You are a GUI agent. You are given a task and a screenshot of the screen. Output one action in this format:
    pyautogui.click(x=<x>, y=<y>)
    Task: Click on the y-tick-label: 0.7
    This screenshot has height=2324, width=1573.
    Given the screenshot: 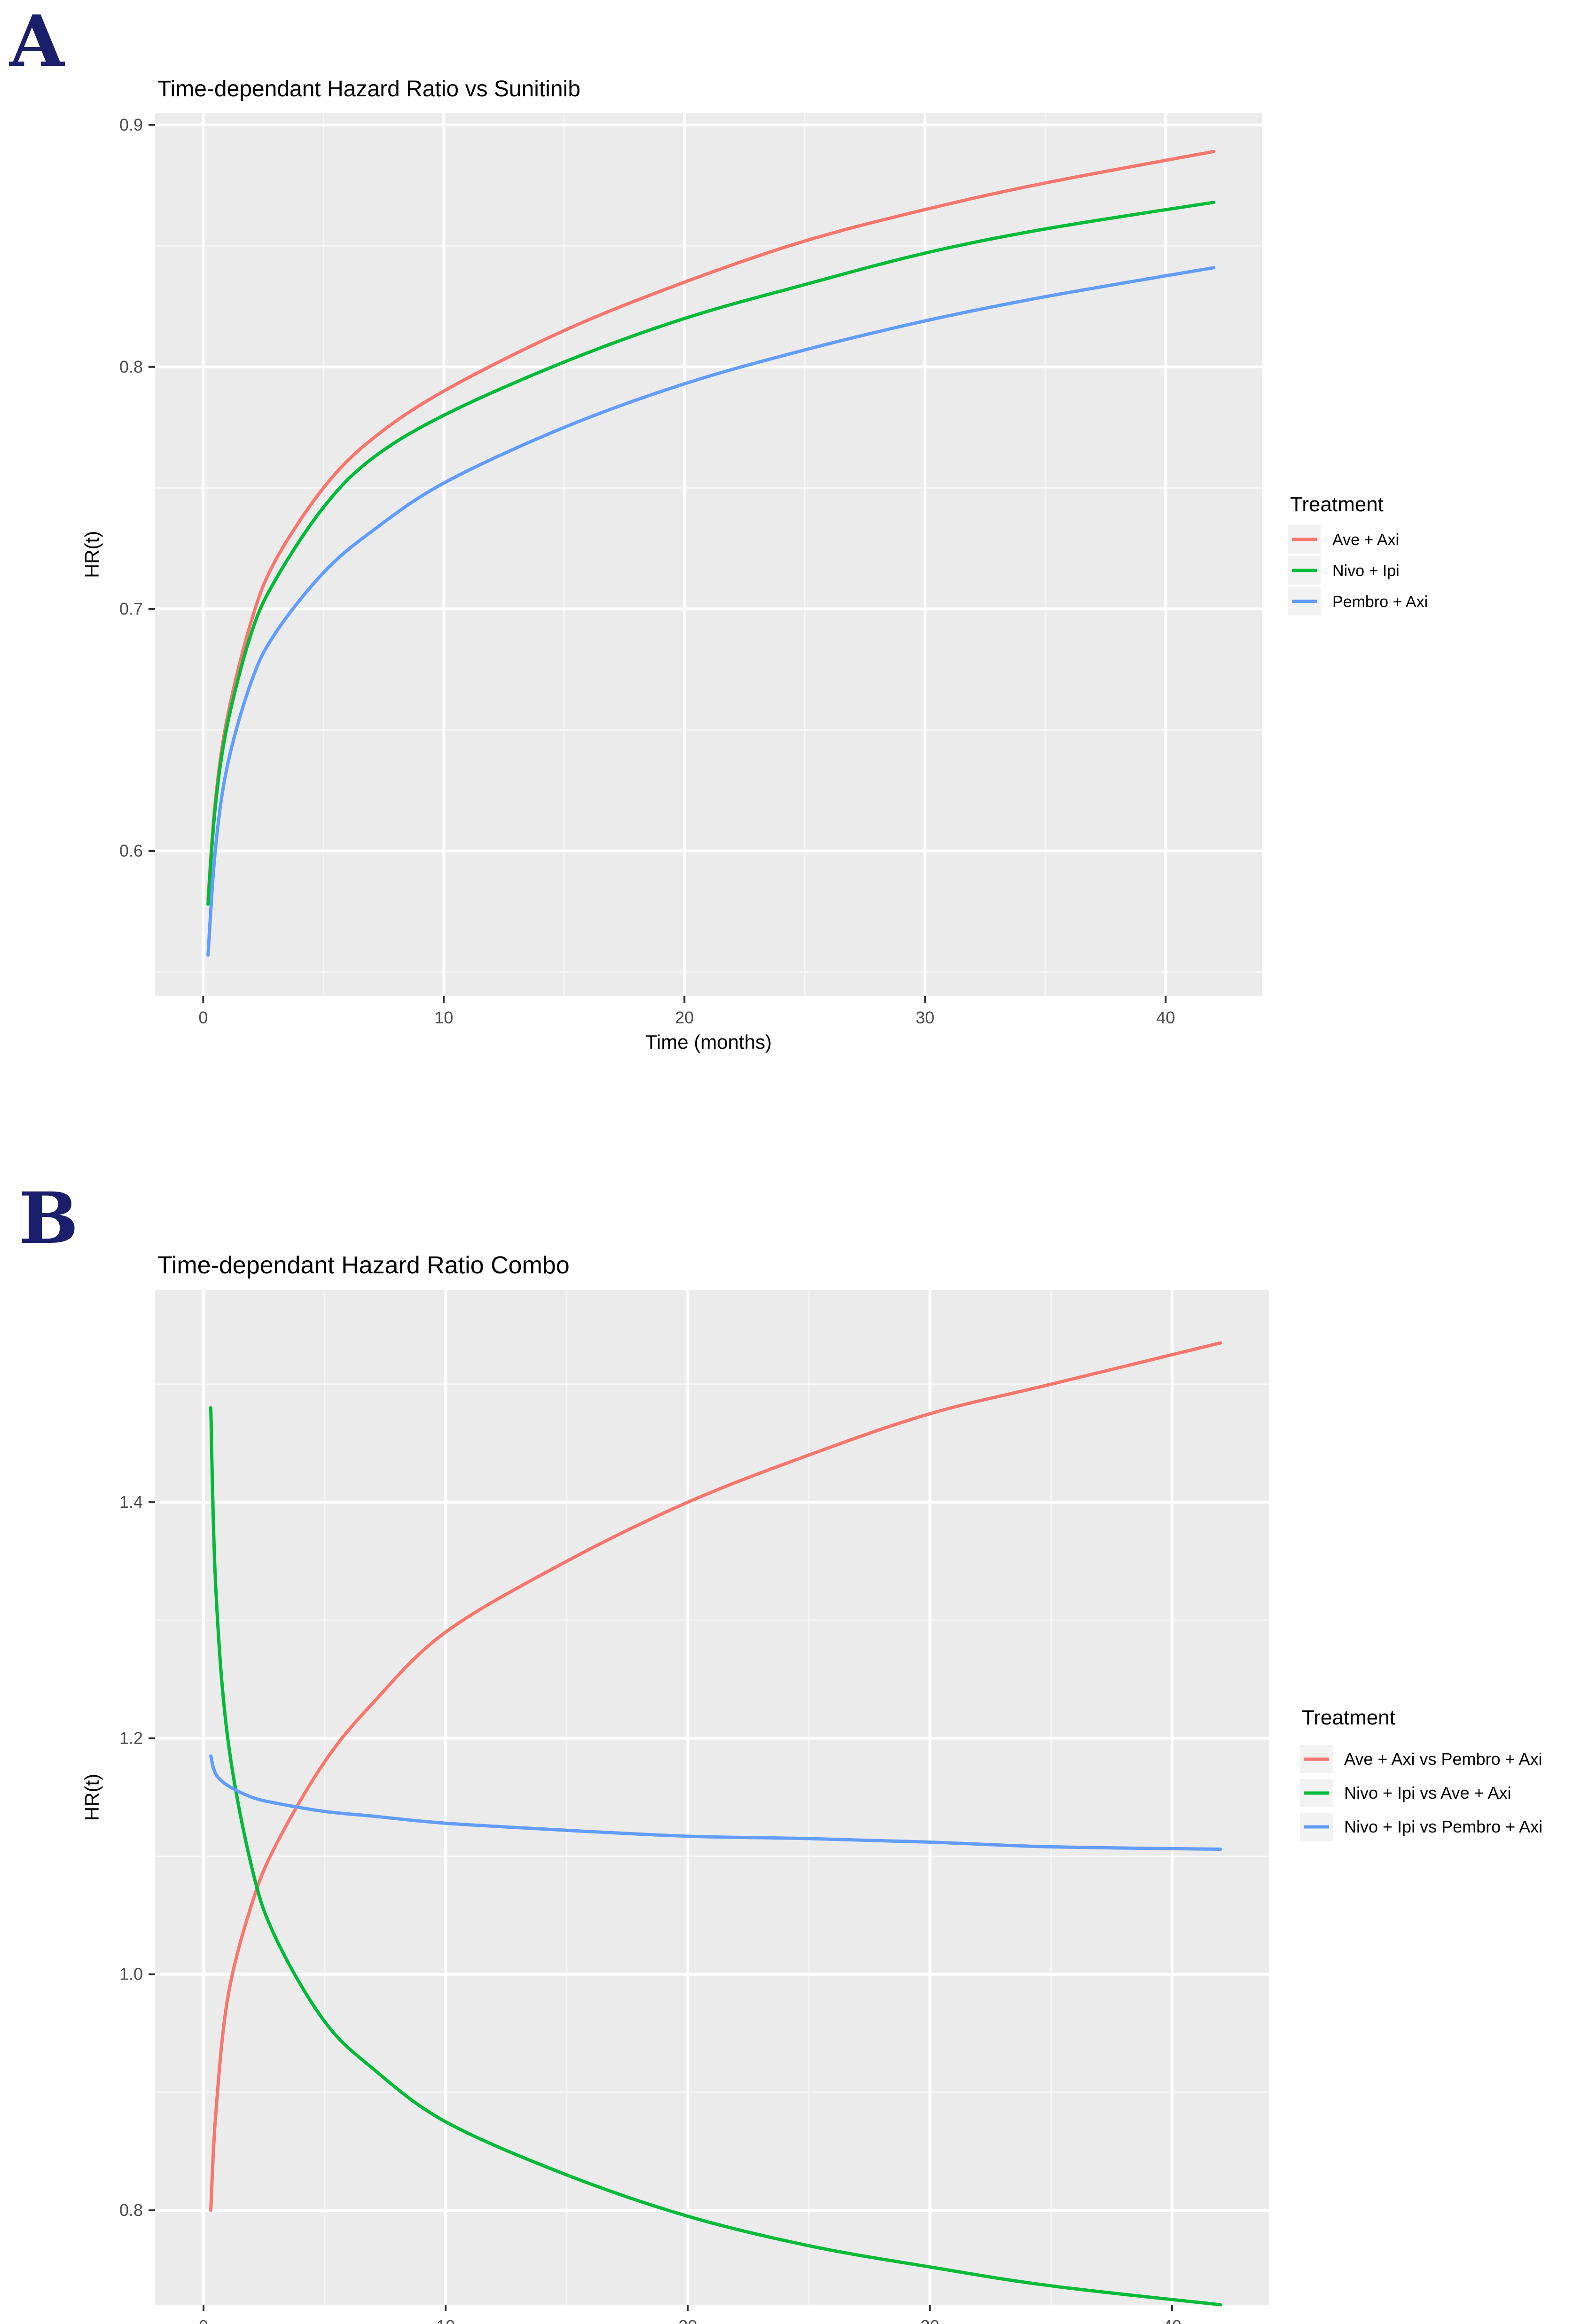 What is the action you would take?
    pyautogui.click(x=131, y=608)
    